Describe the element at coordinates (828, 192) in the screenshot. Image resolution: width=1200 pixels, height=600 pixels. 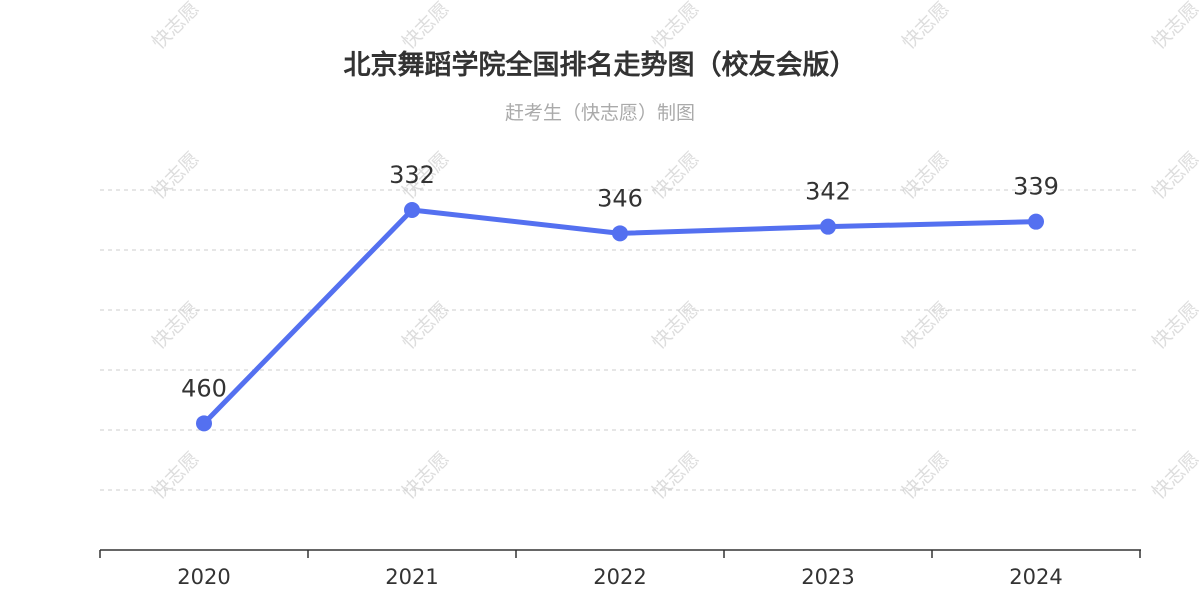
I see `data-label: 342` at that location.